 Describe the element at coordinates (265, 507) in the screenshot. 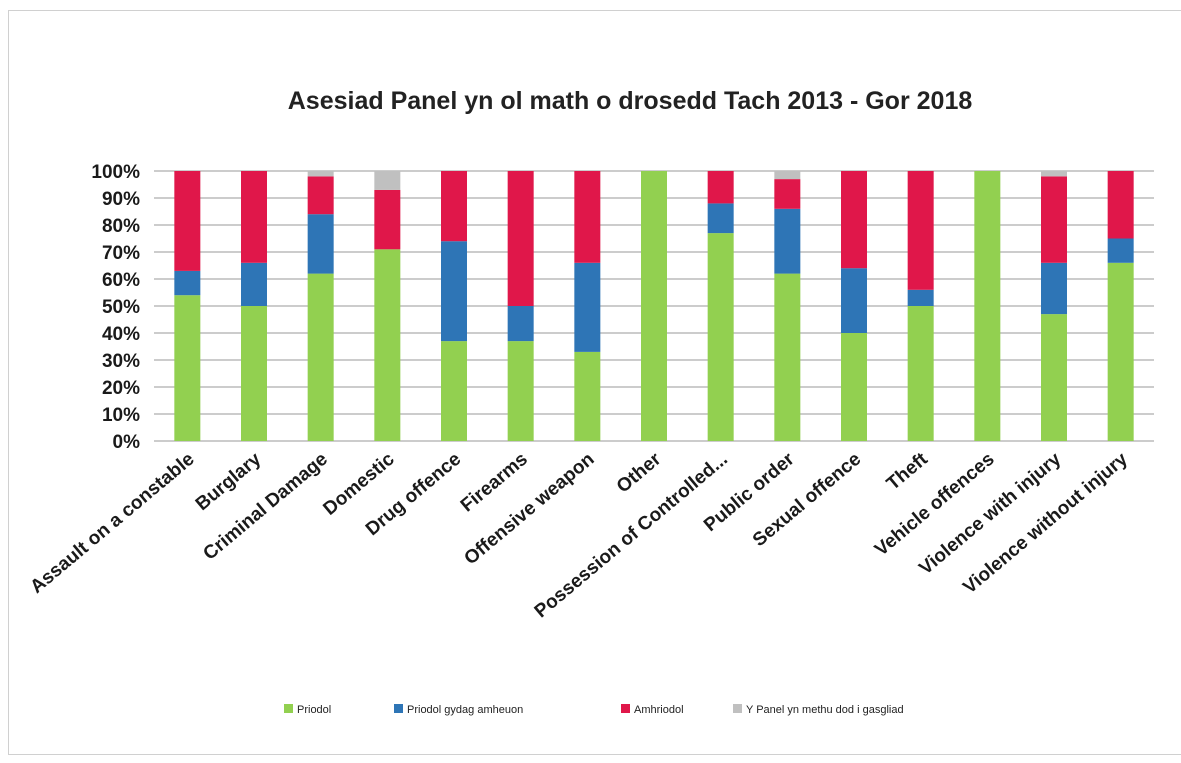

I see `x-tick-label: Criminal Damage` at that location.